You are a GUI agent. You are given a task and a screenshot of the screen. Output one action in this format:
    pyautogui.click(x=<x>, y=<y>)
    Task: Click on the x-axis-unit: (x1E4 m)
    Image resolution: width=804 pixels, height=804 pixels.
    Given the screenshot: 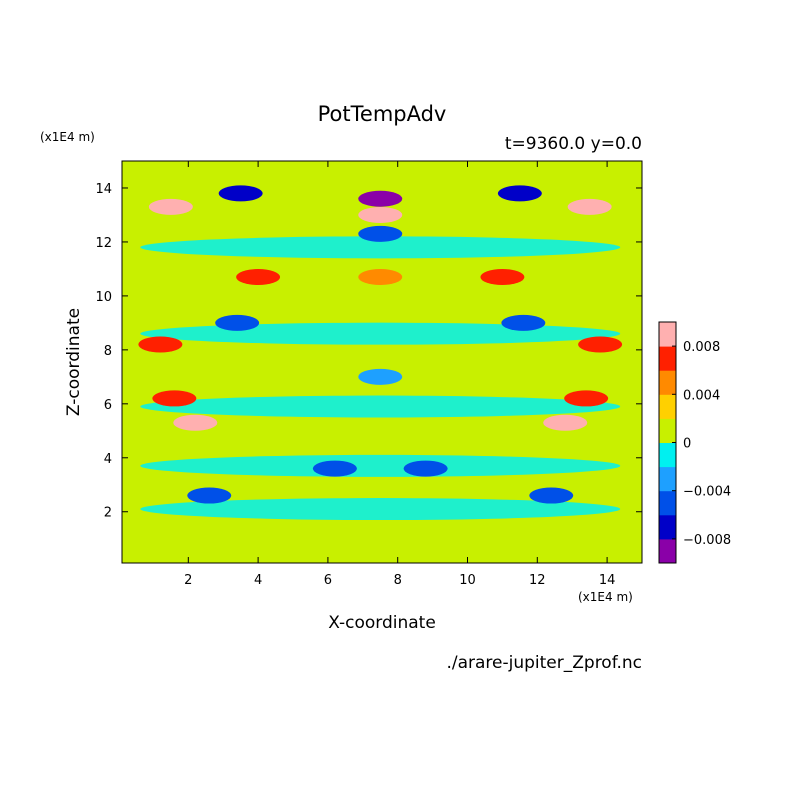 What is the action you would take?
    pyautogui.click(x=605, y=597)
    